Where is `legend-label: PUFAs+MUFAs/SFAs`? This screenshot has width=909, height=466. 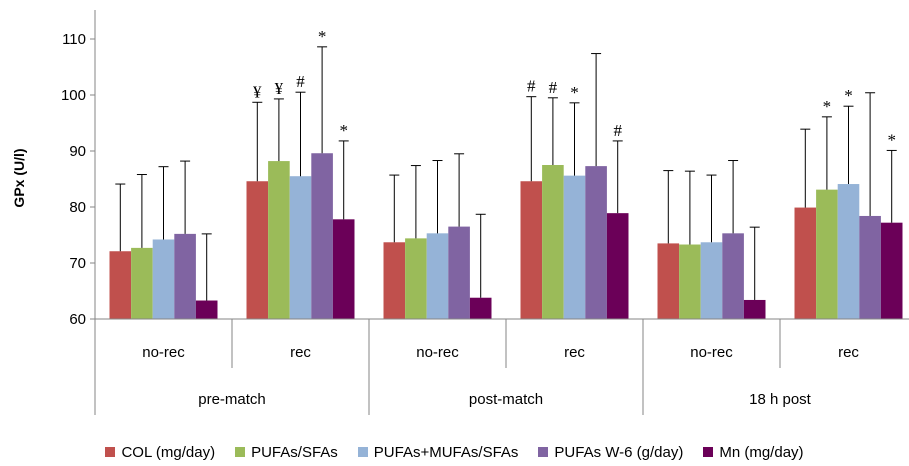 legend-label: PUFAs+MUFAs/SFAs is located at coordinates (446, 452).